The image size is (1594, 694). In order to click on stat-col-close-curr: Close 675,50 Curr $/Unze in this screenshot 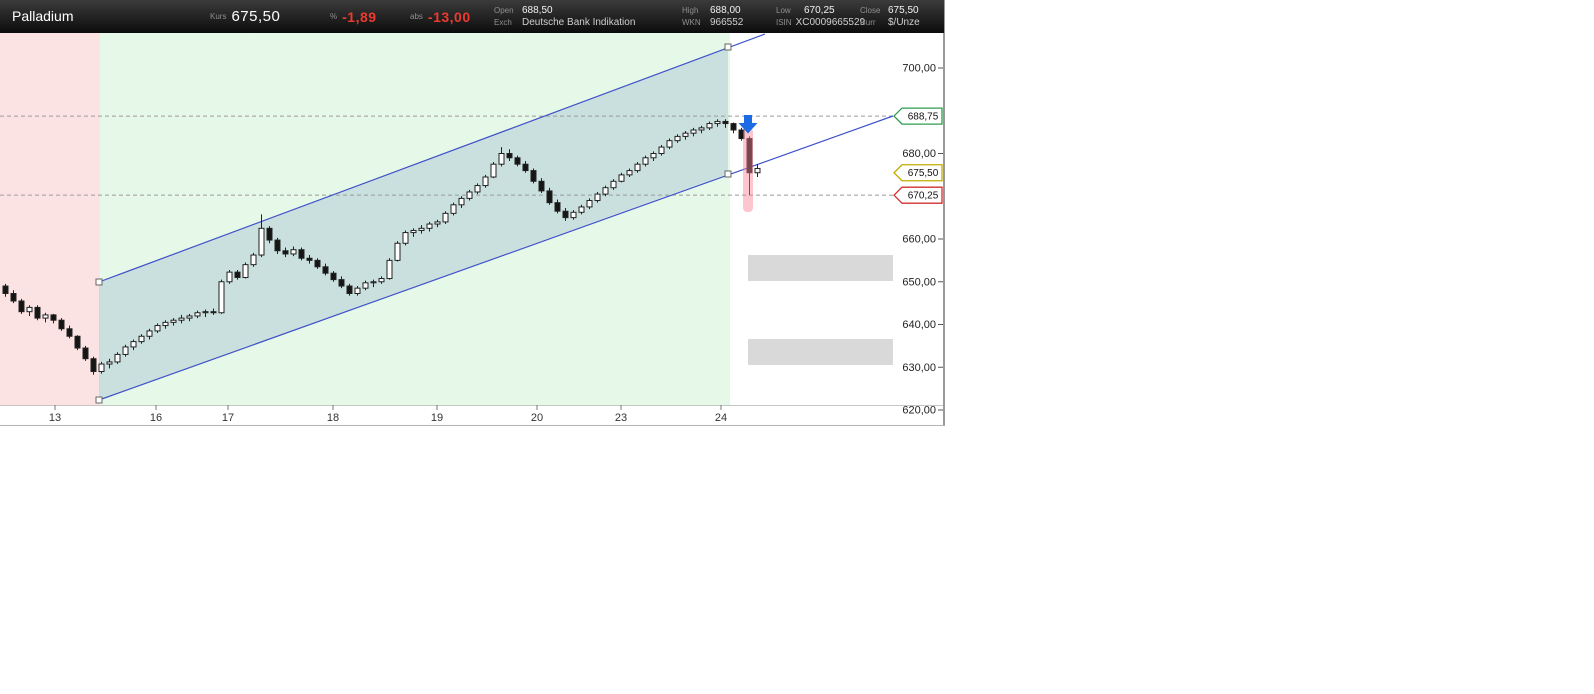, I will do `click(902, 16)`.